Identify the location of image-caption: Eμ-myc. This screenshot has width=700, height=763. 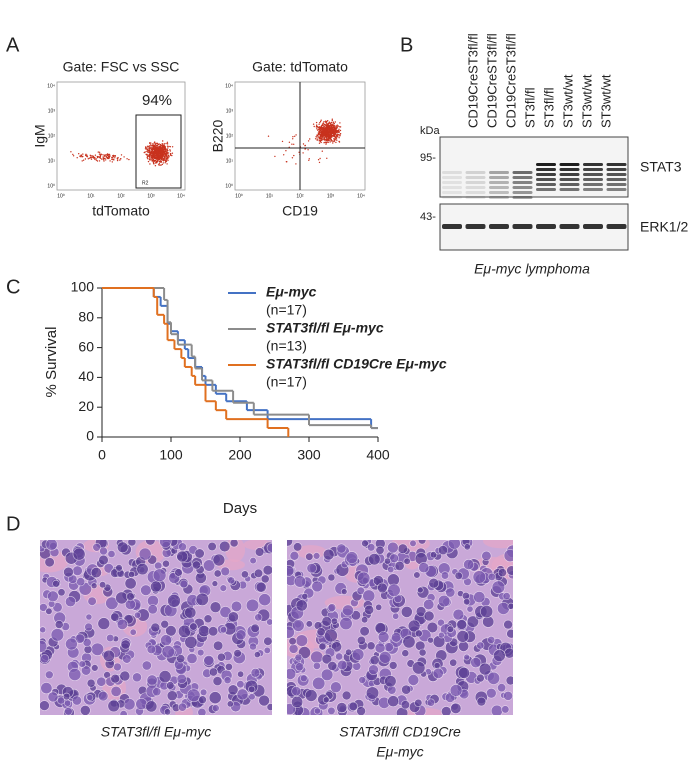
(399, 752).